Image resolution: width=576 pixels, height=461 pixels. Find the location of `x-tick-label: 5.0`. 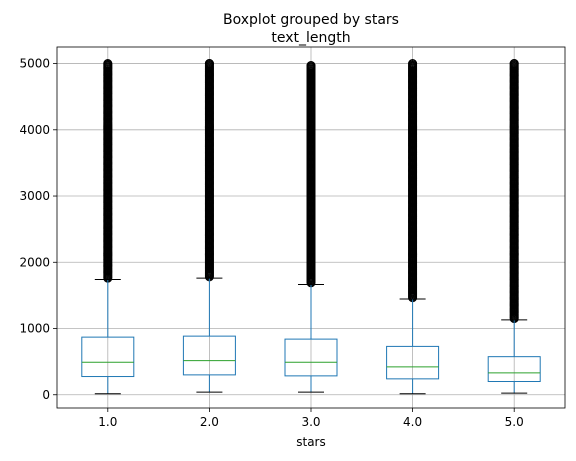

x-tick-label: 5.0 is located at coordinates (514, 422).